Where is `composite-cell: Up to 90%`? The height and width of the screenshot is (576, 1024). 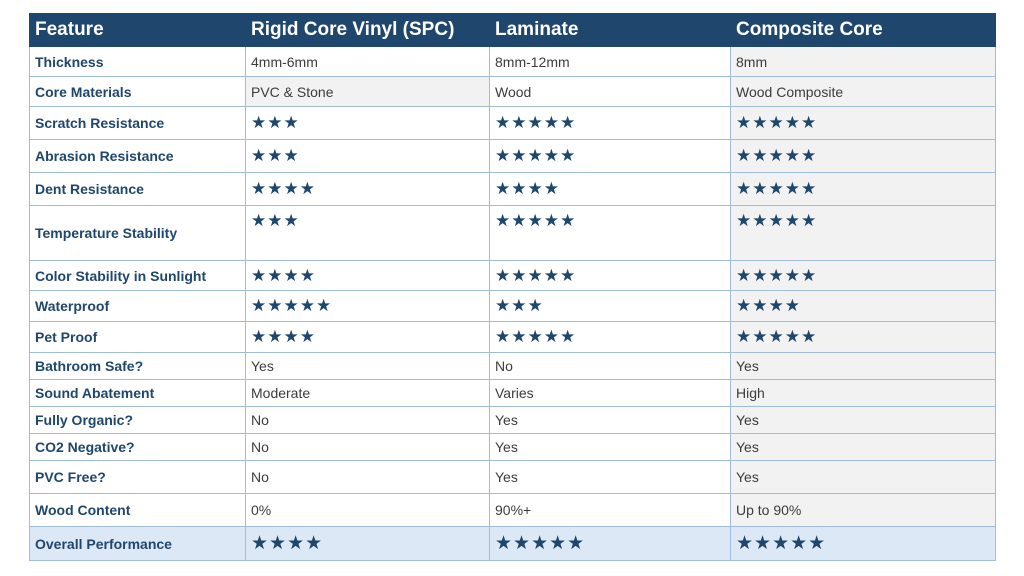
composite-cell: Up to 90% is located at coordinates (863, 510).